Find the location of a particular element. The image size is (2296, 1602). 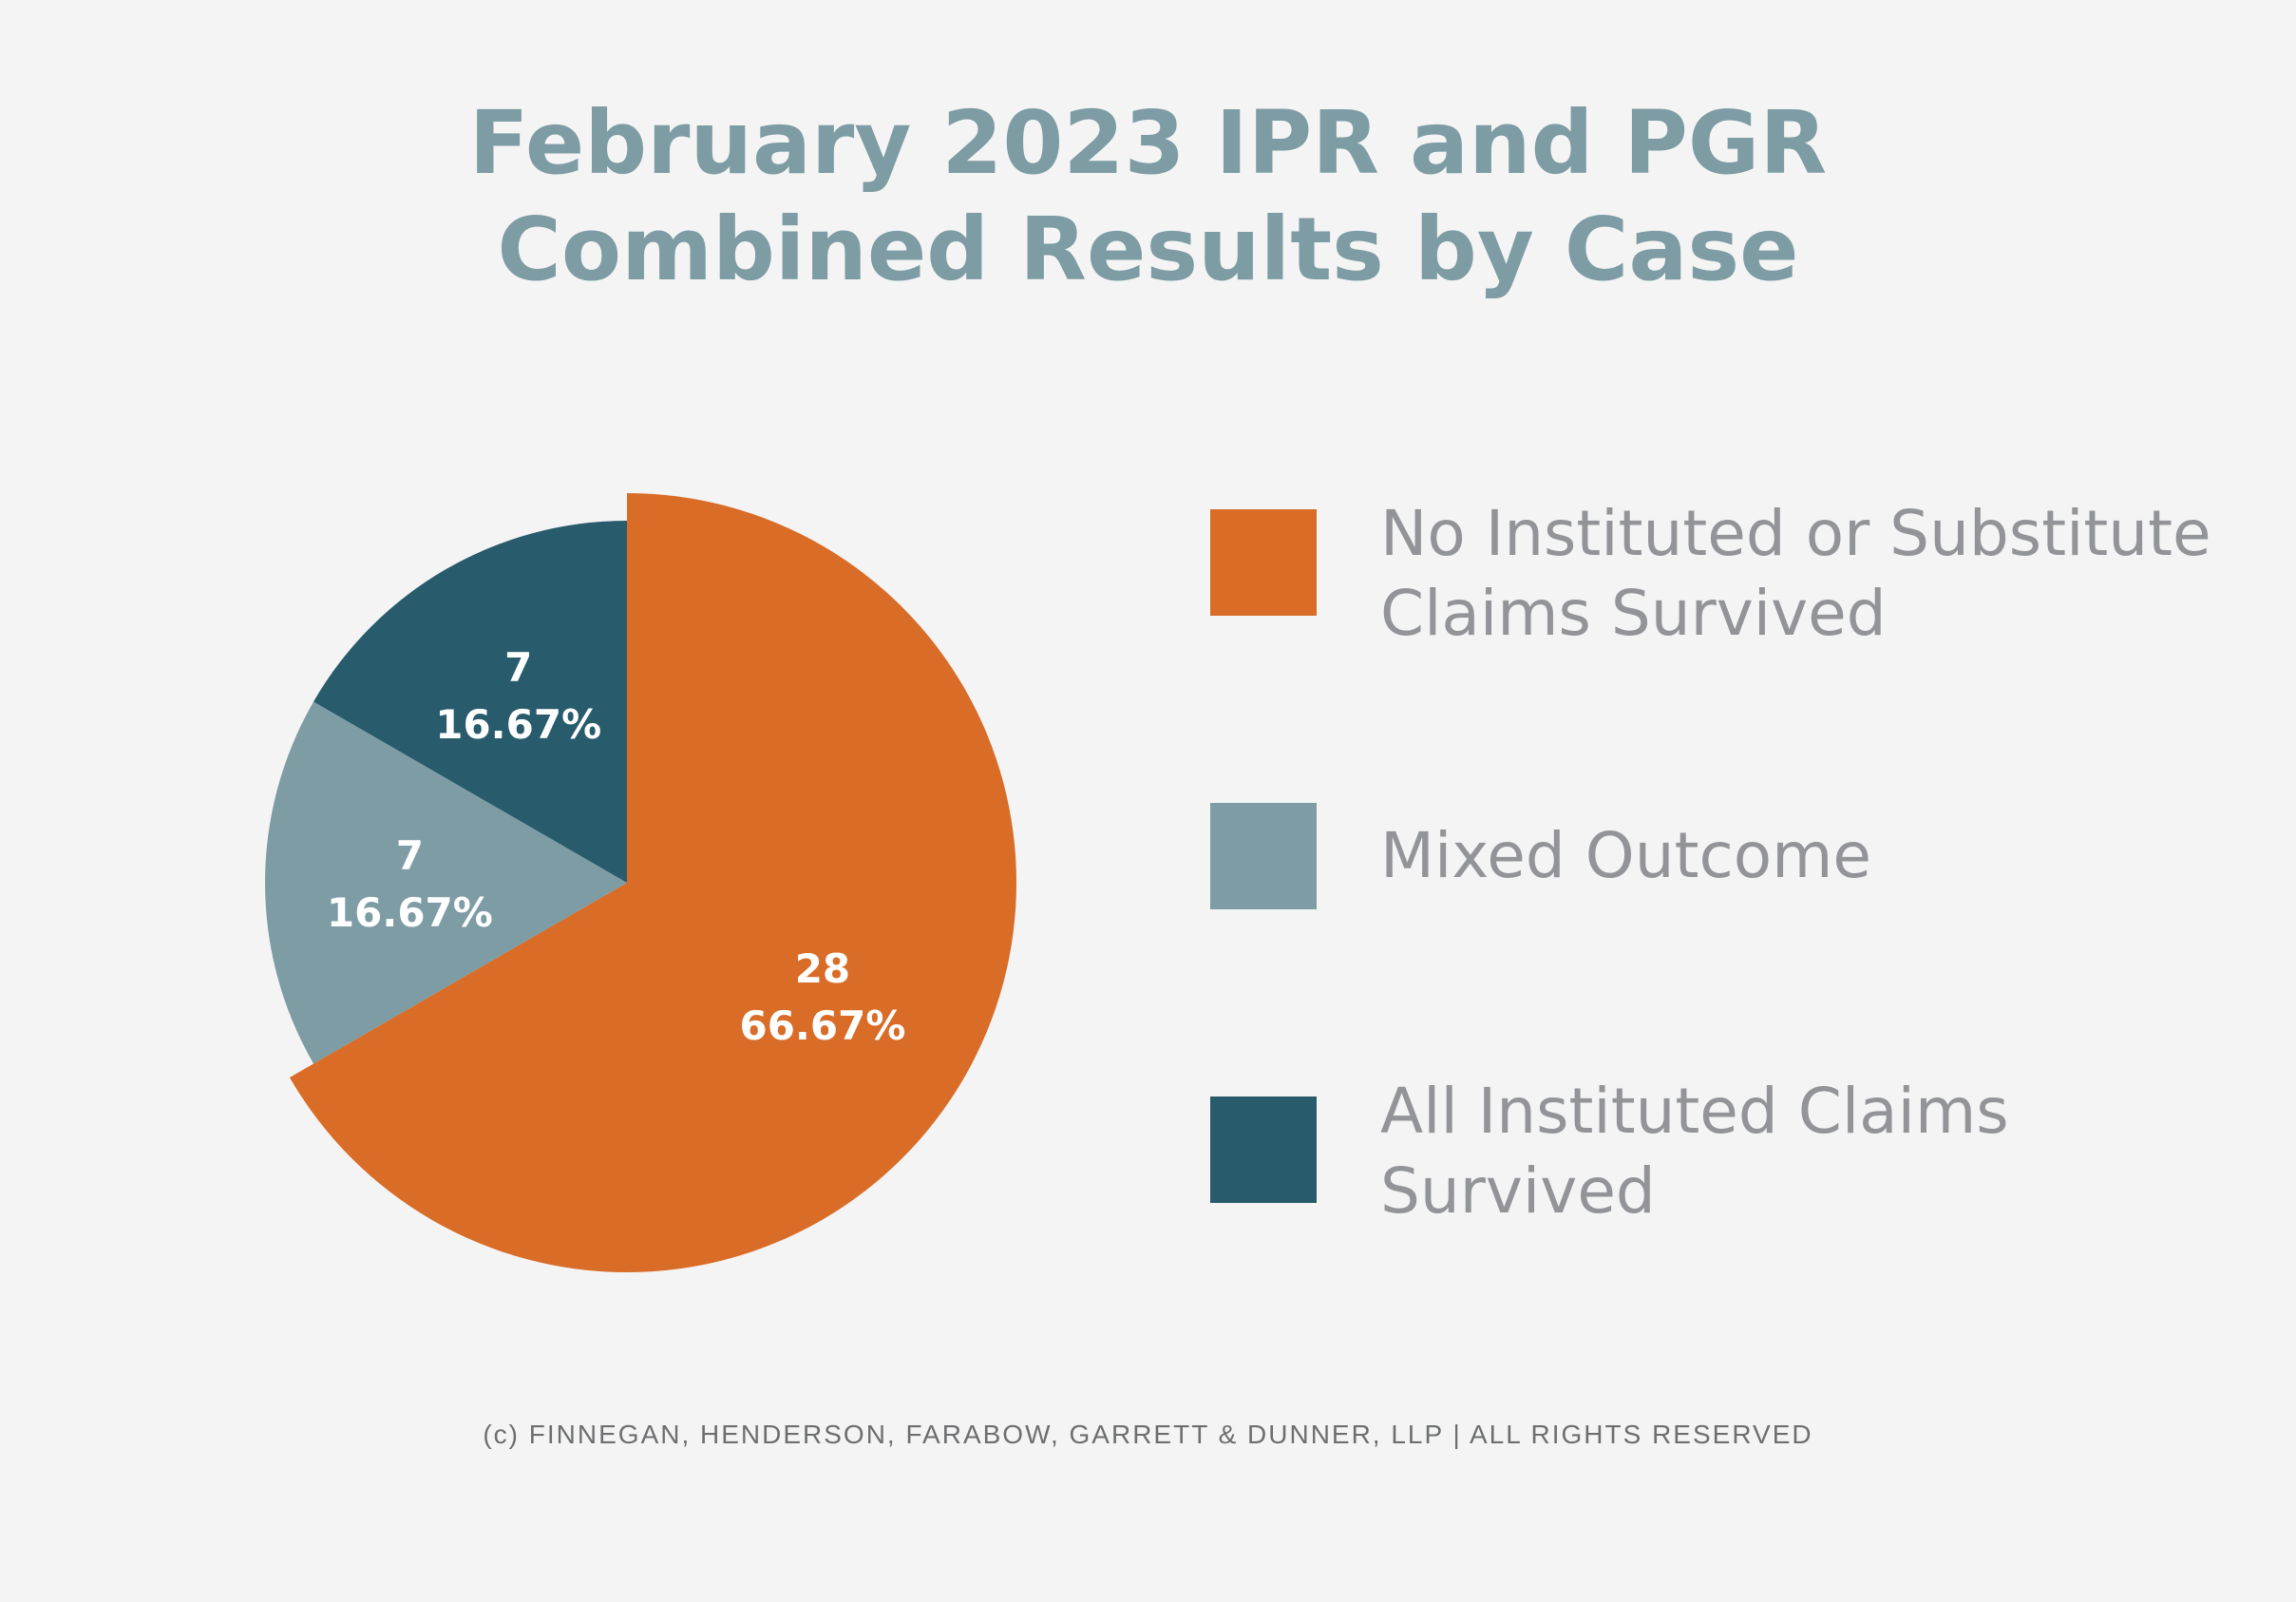

legend-label: Mixed Outcome is located at coordinates (1626, 855).